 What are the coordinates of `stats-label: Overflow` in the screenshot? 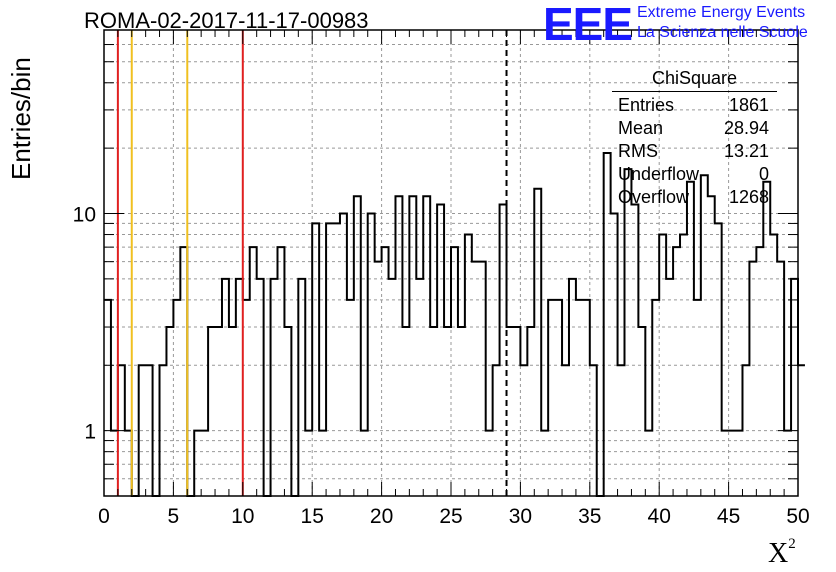 It's located at (654, 197).